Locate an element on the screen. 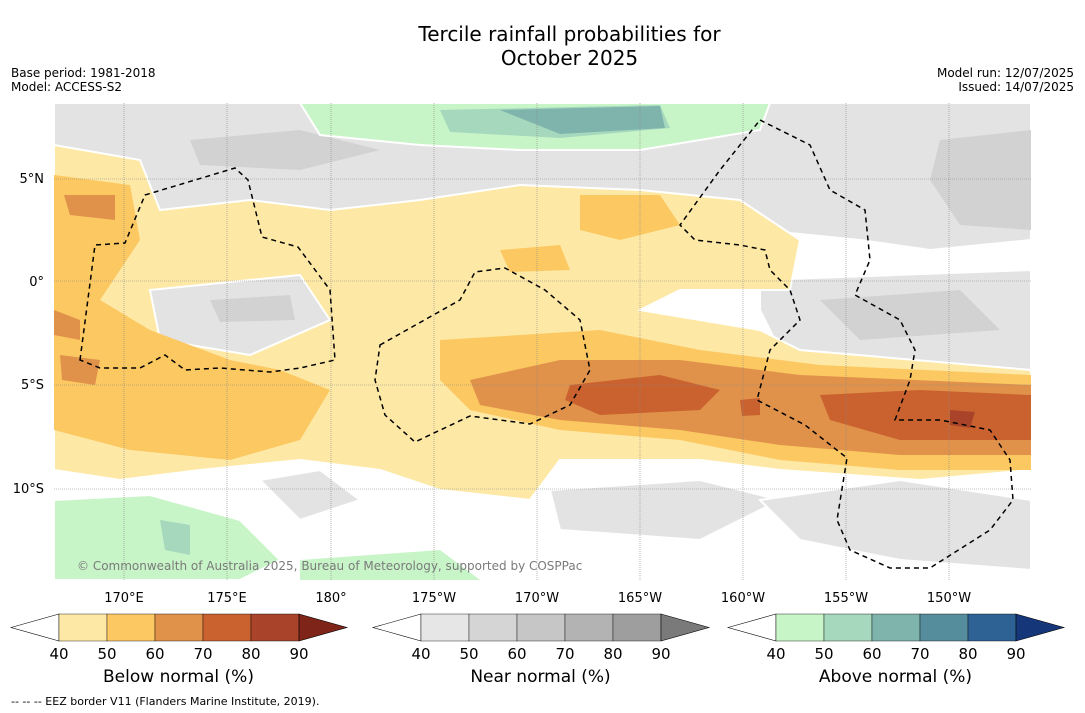 Image resolution: width=1085 pixels, height=713 pixels. lat-label: 5°S is located at coordinates (32, 385).